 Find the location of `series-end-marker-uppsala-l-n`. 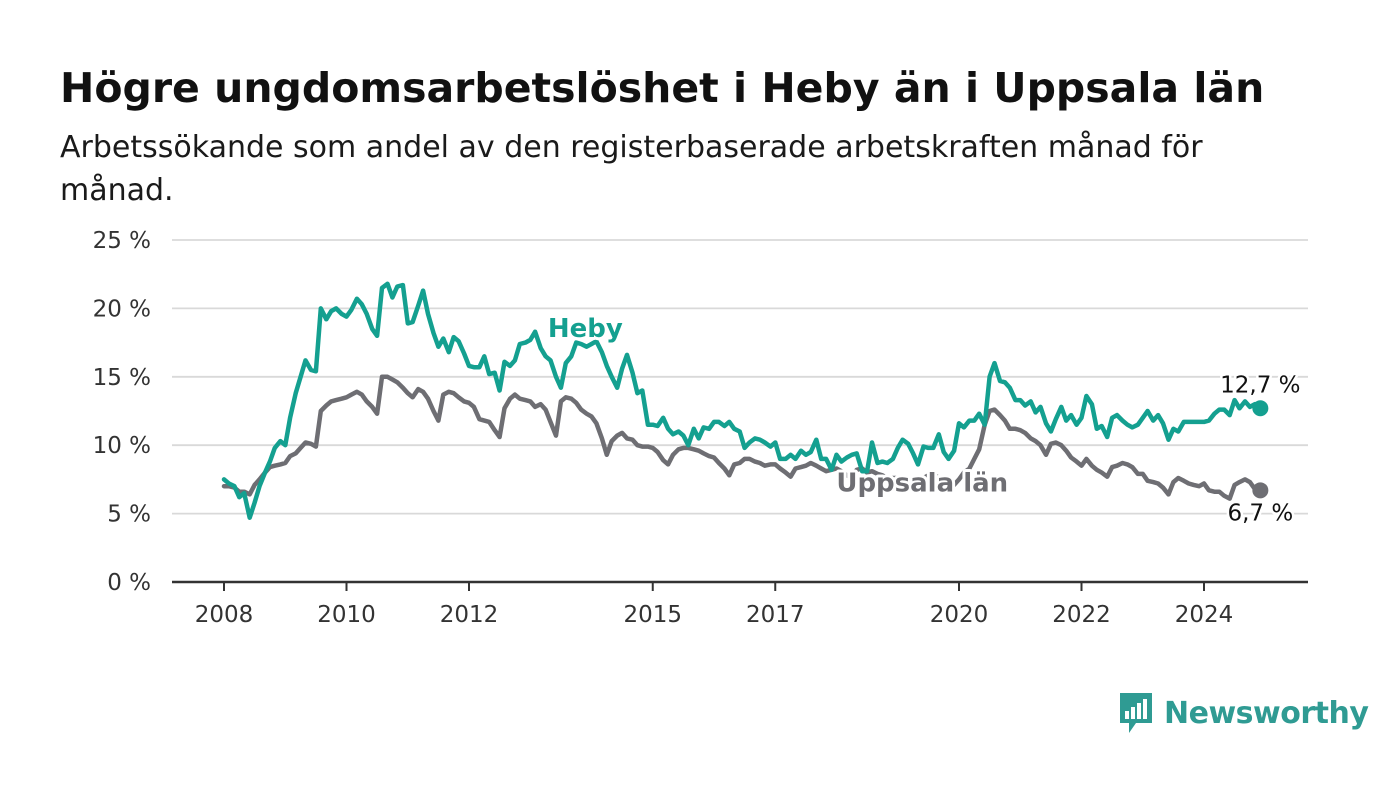

series-end-marker-uppsala-l-n is located at coordinates (1260, 490).